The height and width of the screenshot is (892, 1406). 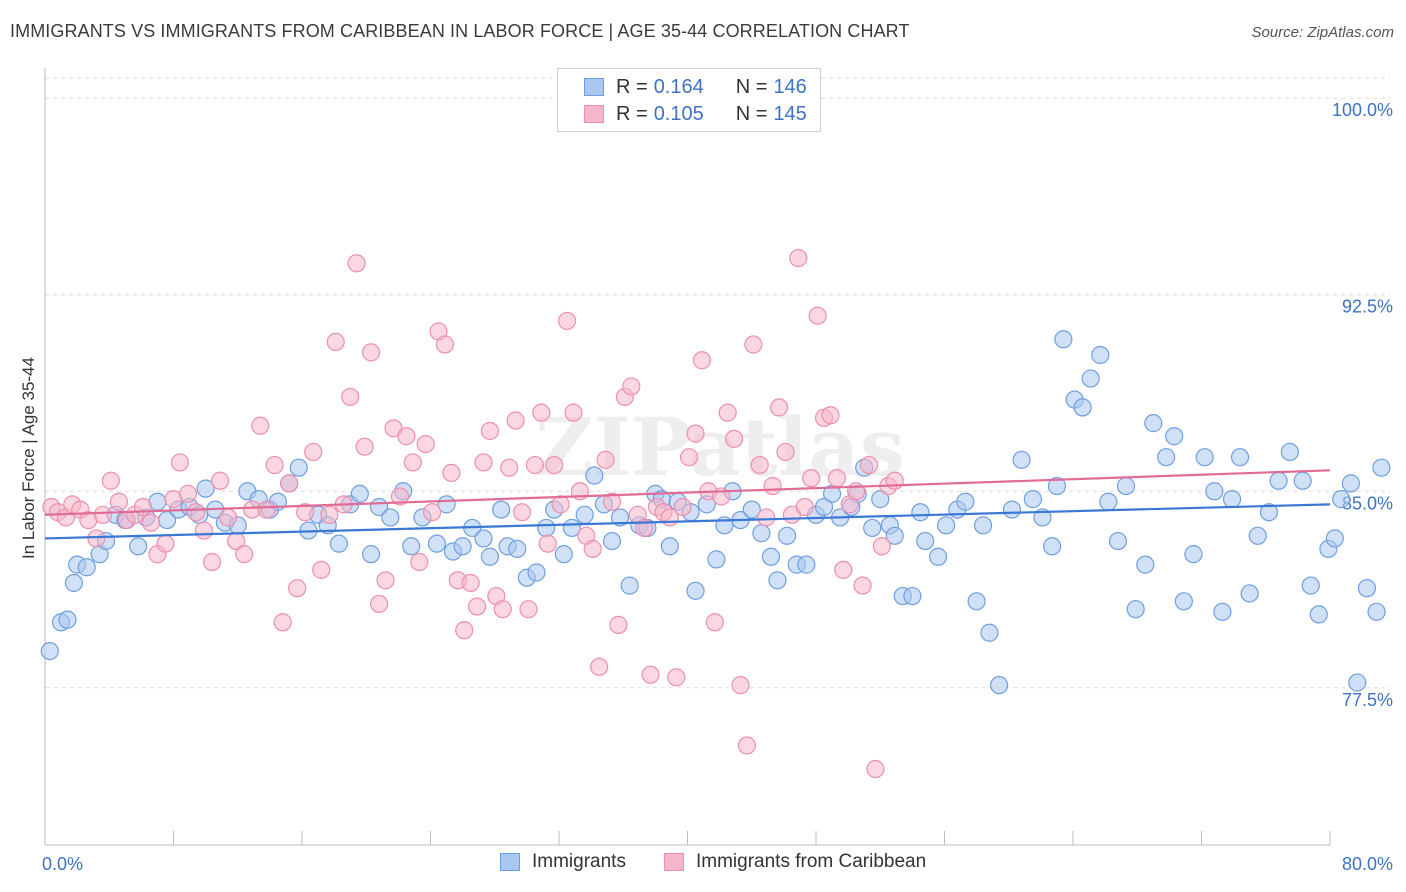 What do you see at coordinates (594, 114) in the screenshot?
I see `pink-swatch-icon` at bounding box center [594, 114].